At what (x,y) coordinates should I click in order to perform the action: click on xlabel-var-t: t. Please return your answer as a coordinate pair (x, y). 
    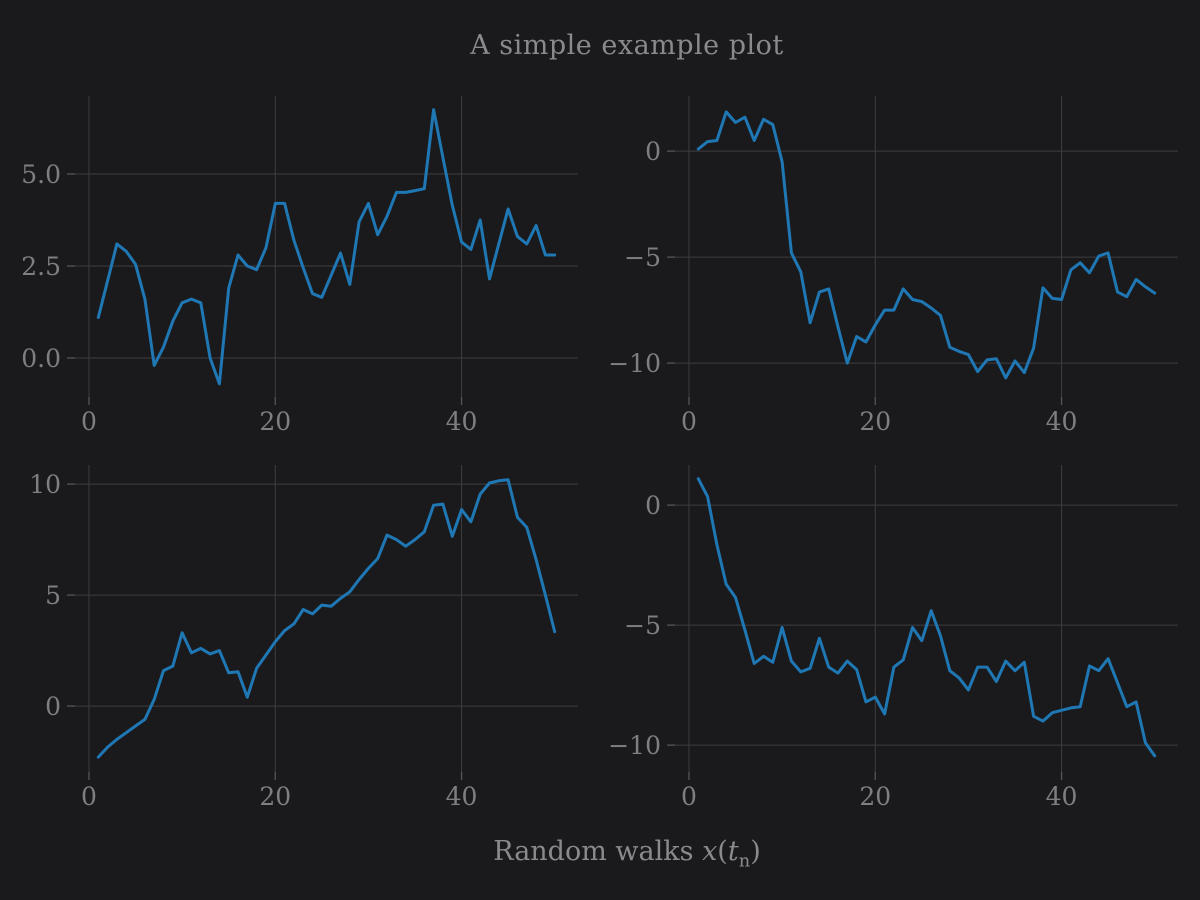
    Looking at the image, I should click on (733, 851).